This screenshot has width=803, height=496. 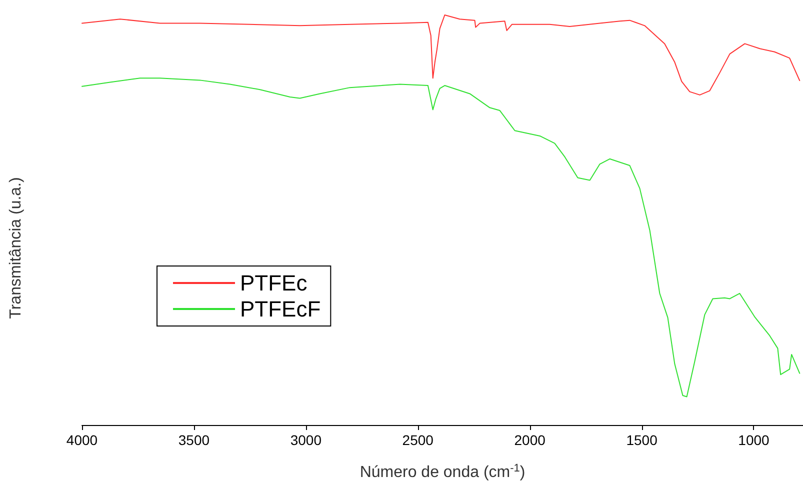 What do you see at coordinates (274, 283) in the screenshot?
I see `legend-label: PTFEc` at bounding box center [274, 283].